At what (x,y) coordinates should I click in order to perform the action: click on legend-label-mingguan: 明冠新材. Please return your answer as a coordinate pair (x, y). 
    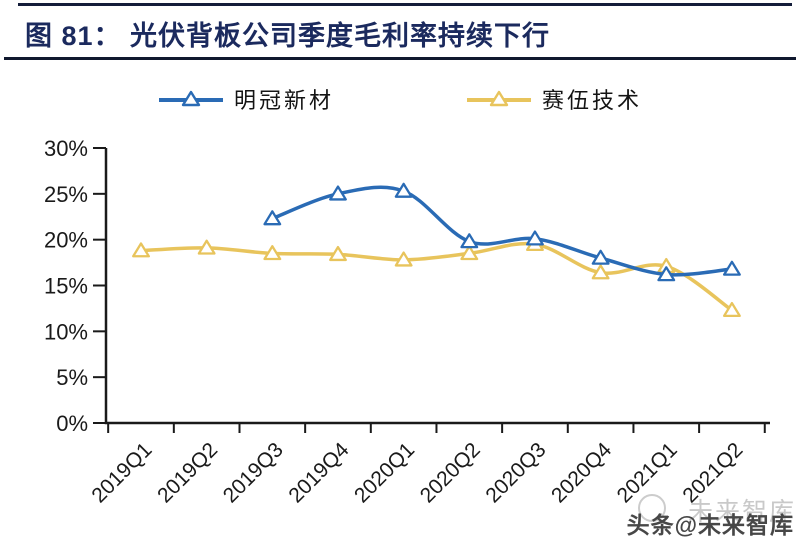
    Looking at the image, I should click on (283, 100).